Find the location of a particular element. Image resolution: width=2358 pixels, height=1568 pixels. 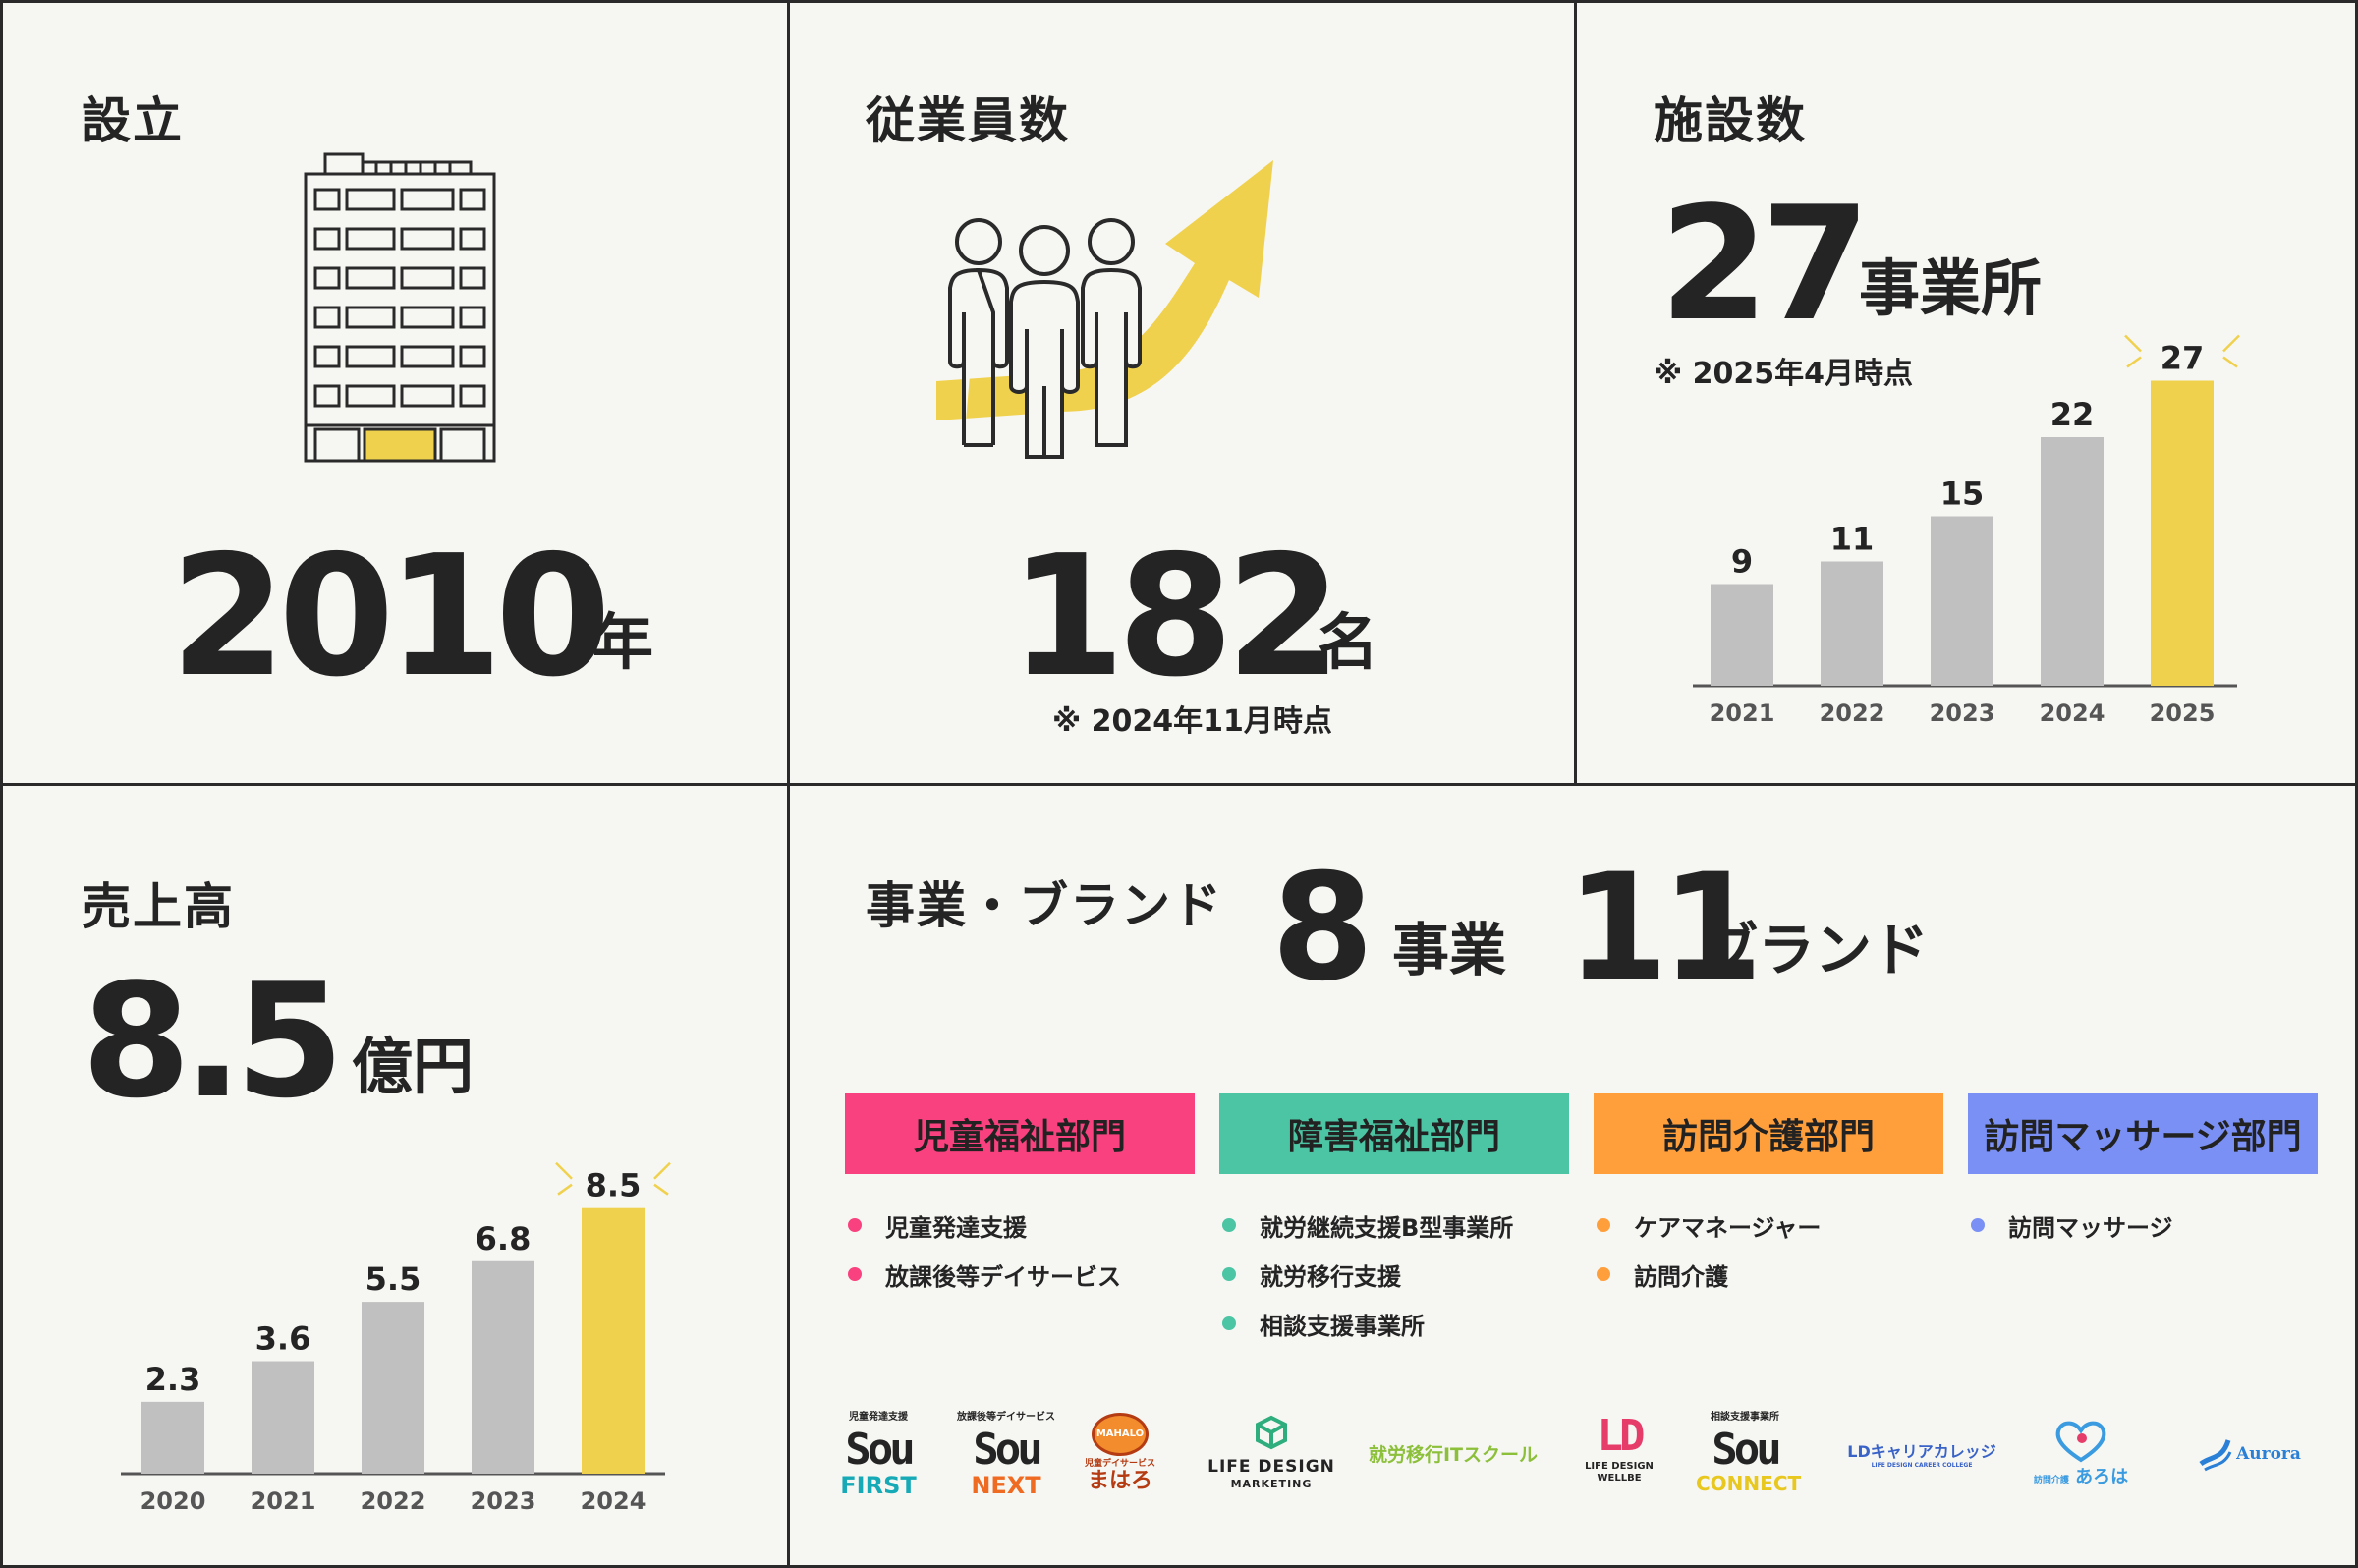

brand-name: Aurora is located at coordinates (2268, 1453).